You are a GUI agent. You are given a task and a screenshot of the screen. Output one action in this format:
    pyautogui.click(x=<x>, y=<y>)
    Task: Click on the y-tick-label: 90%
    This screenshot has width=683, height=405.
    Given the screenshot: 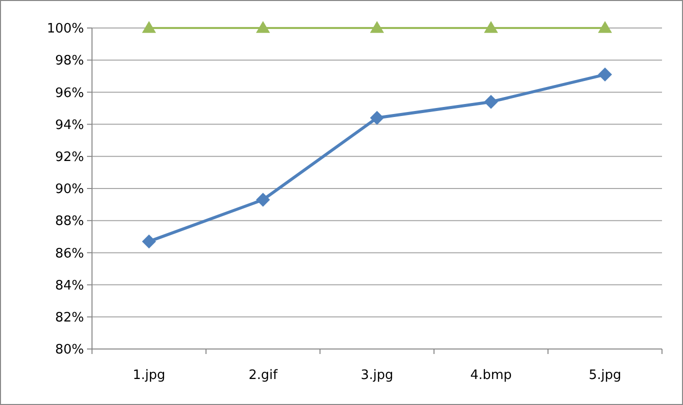 What is the action you would take?
    pyautogui.click(x=69, y=190)
    